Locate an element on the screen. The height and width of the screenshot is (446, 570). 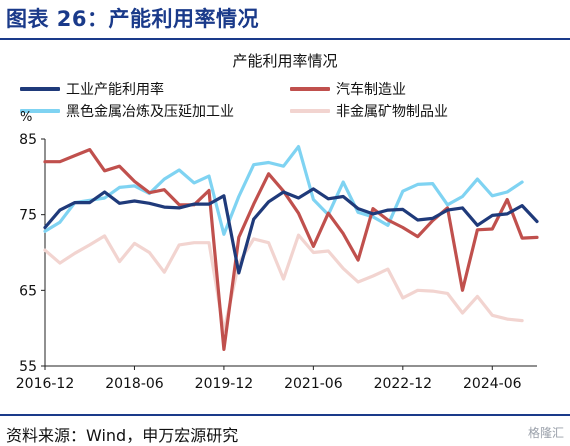
x-tick-label: 2019-12 is located at coordinates (224, 384).